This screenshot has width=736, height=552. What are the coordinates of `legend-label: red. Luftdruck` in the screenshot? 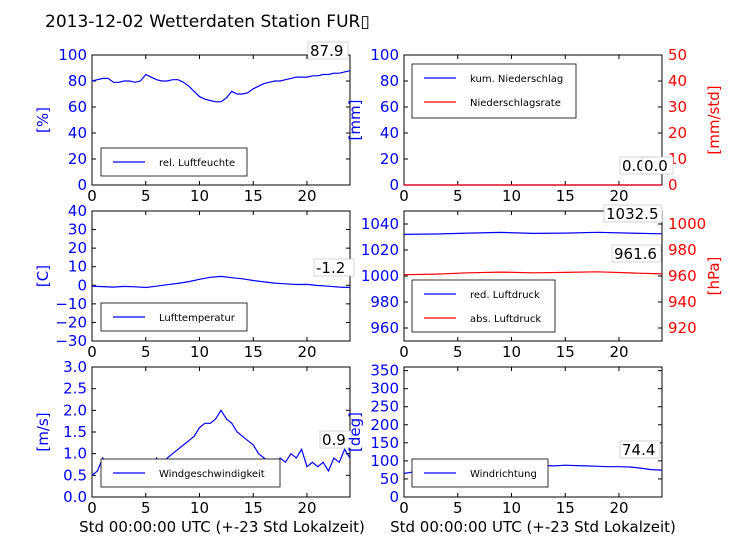 It's located at (505, 295).